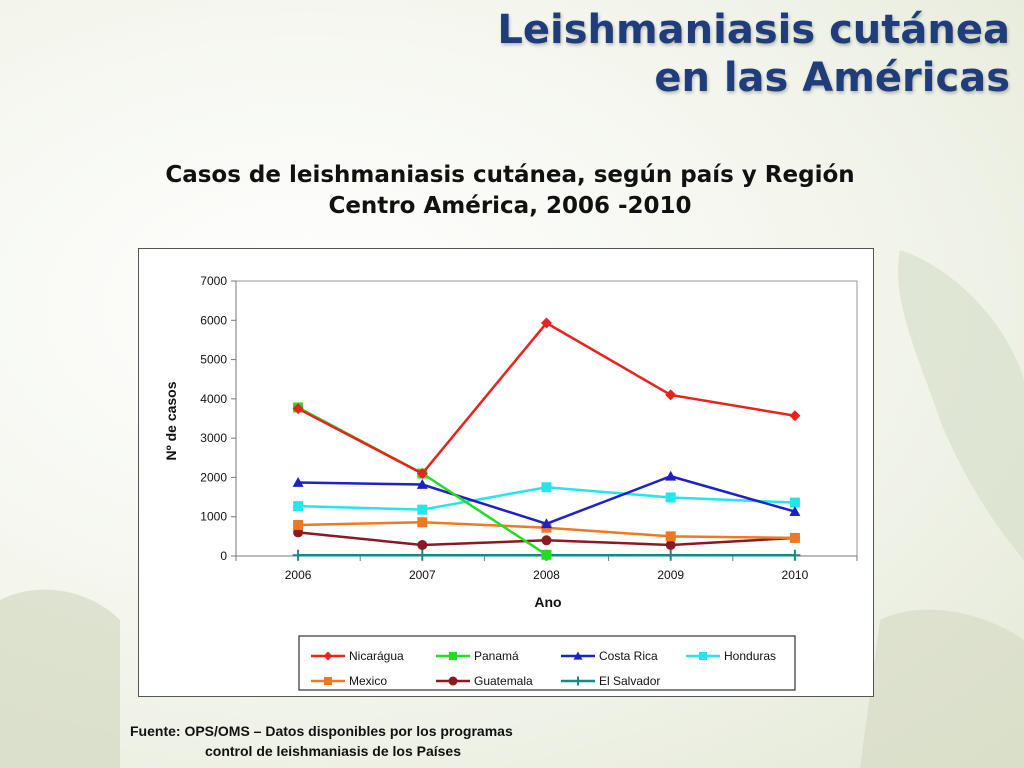 The width and height of the screenshot is (1024, 768). What do you see at coordinates (298, 575) in the screenshot?
I see `x-tick-label: 2006` at bounding box center [298, 575].